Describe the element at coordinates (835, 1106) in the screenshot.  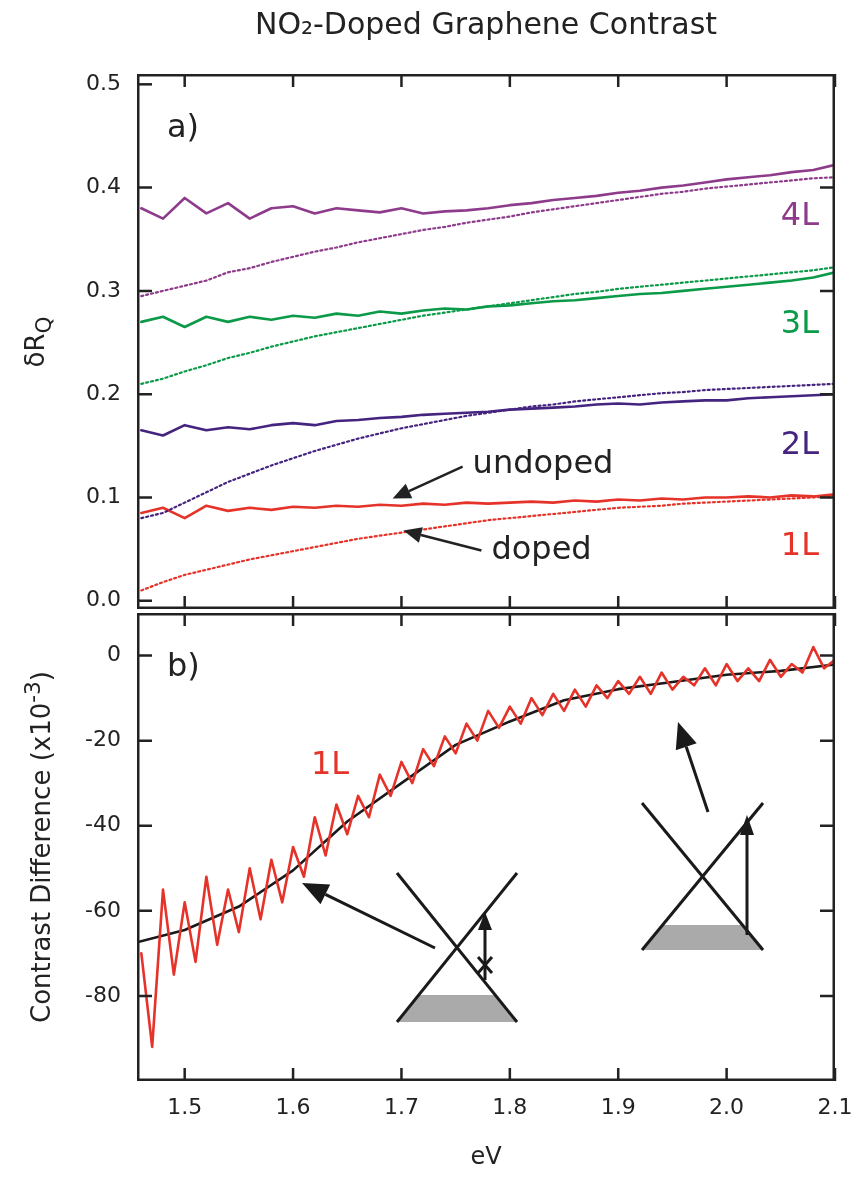
I see `x-tick-label: 2.1` at that location.